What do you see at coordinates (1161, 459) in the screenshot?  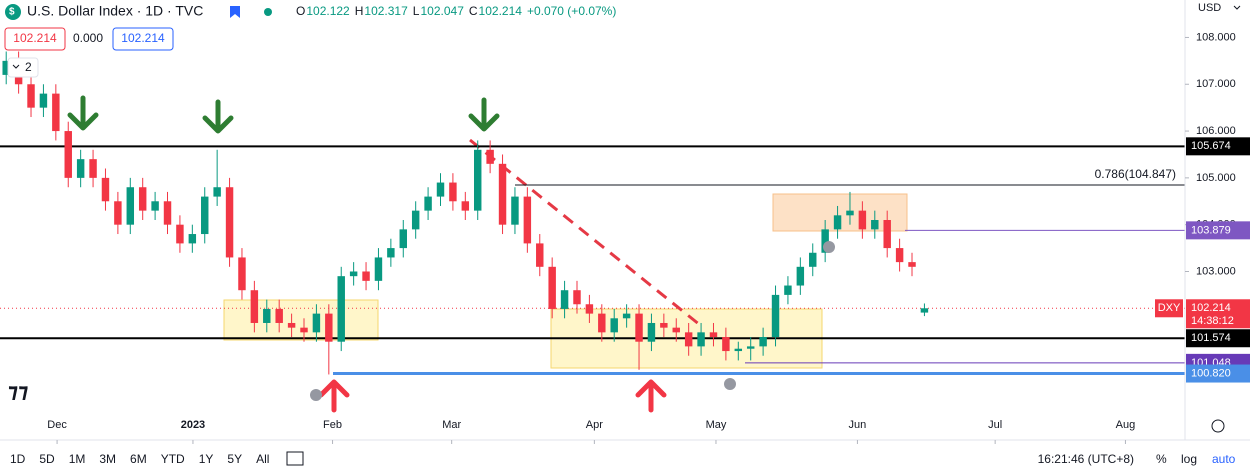 I see `scale-button: %` at bounding box center [1161, 459].